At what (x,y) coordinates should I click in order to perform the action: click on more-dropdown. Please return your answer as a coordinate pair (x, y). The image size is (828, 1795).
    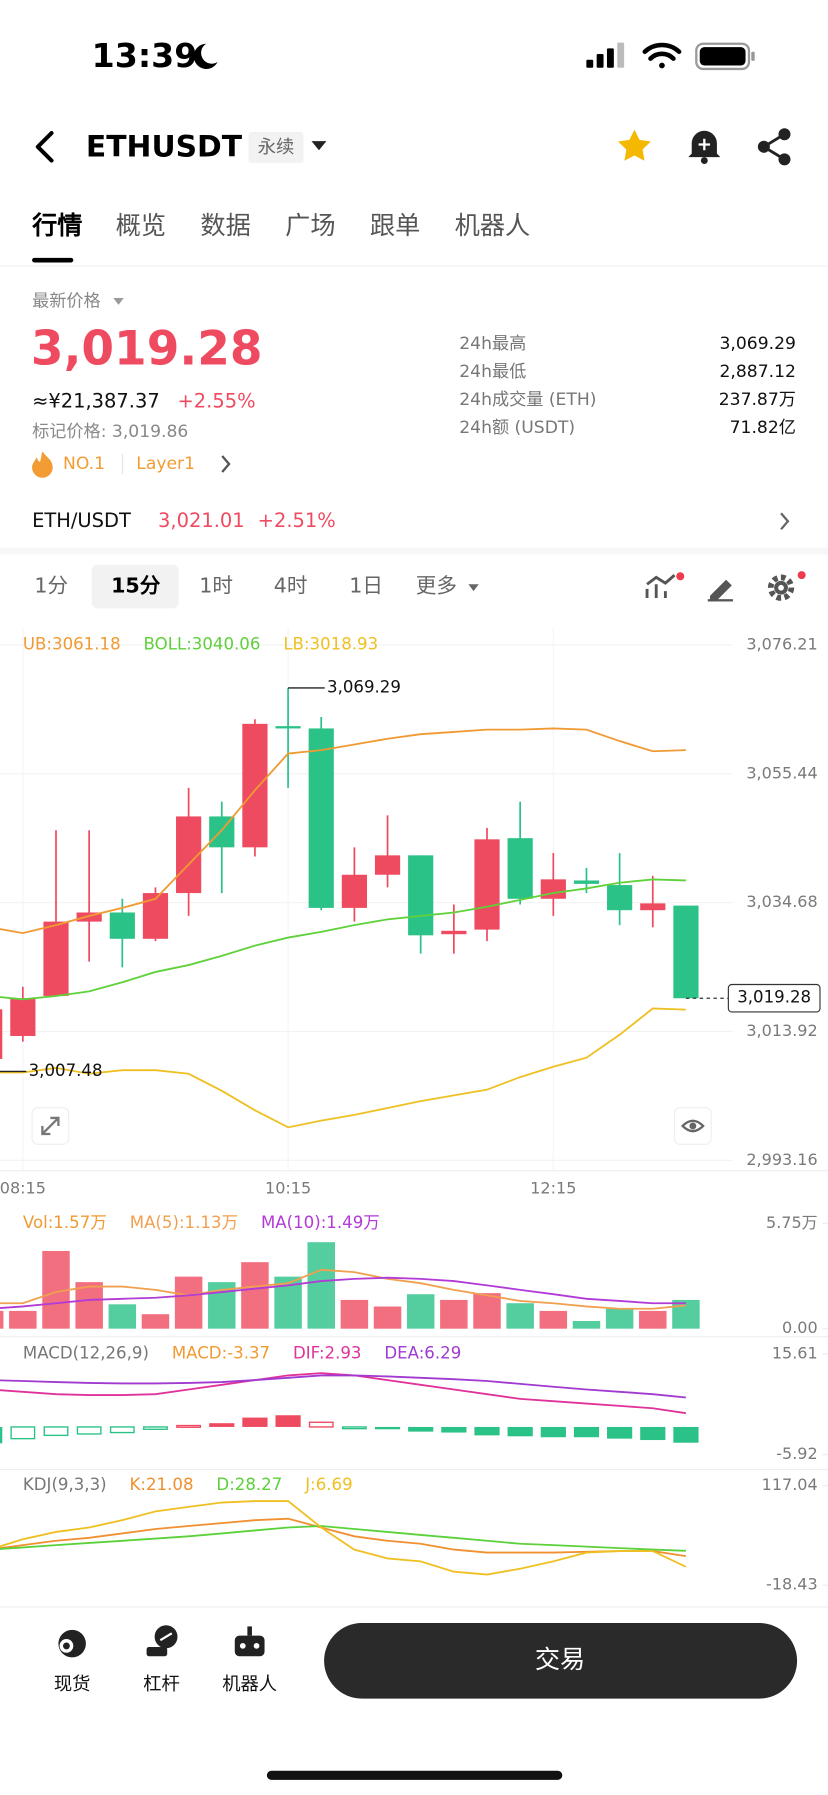
    Looking at the image, I should click on (473, 588).